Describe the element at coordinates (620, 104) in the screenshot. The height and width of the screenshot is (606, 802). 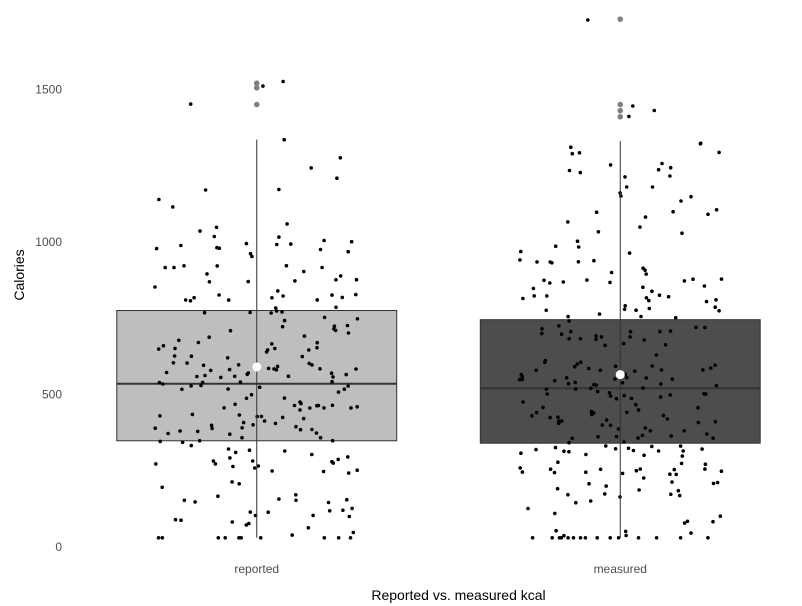
I see `outlier-point` at that location.